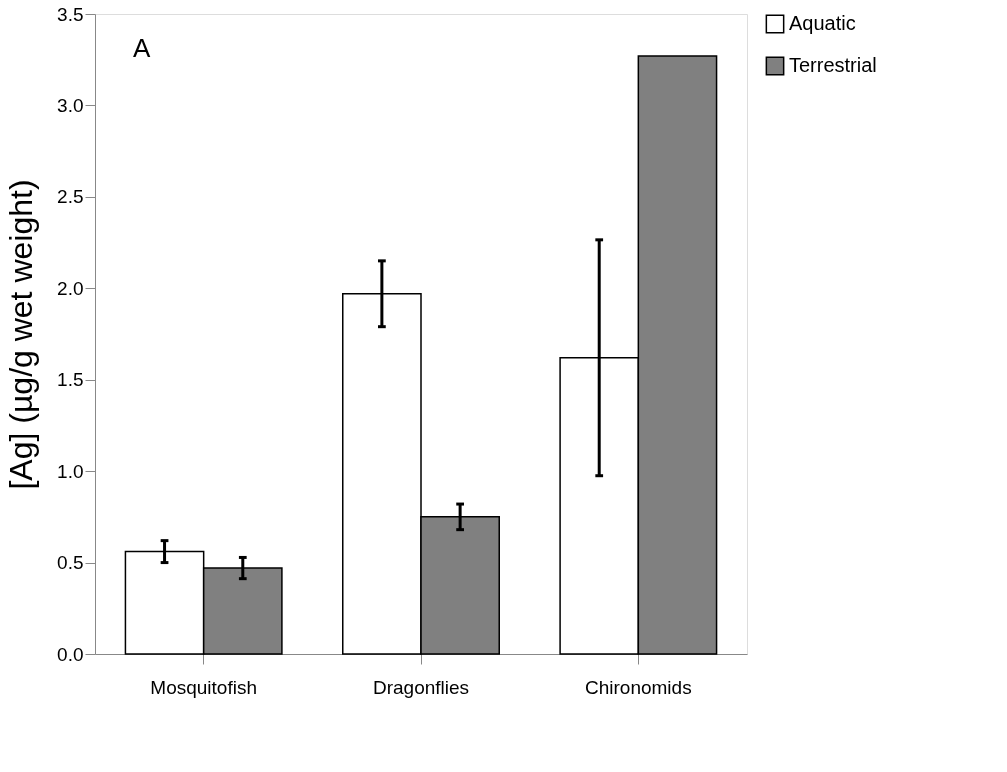  I want to click on x-tick-label: Chironomids, so click(638, 687).